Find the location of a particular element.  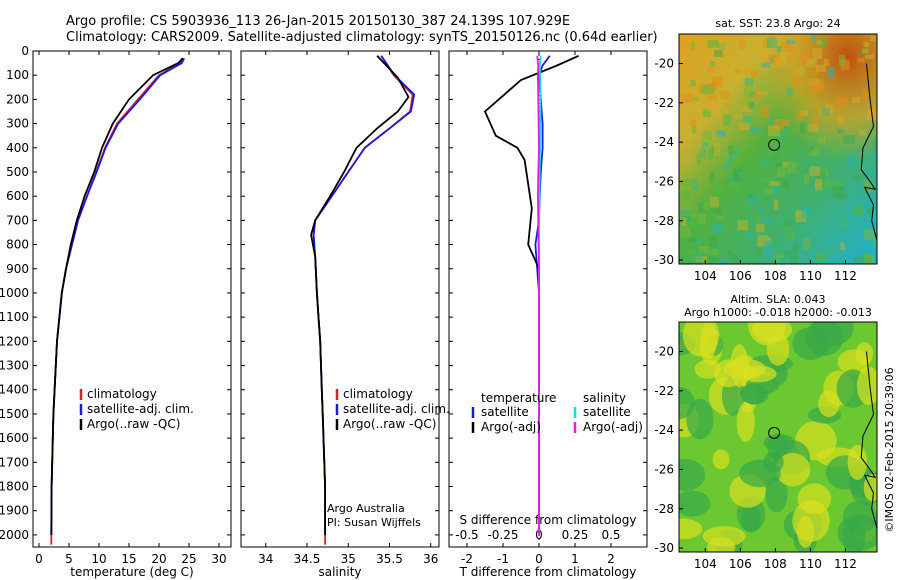

y-tick-label: 1100 is located at coordinates (14, 317).